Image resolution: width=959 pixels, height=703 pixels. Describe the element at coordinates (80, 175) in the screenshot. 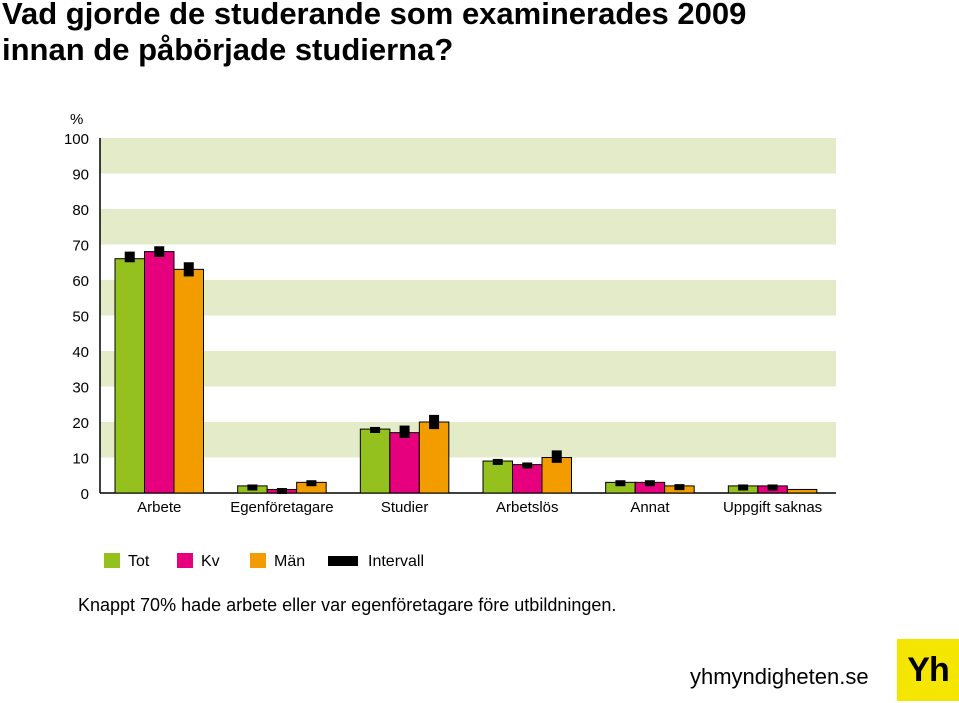

I see `y-tick-label: 90` at that location.